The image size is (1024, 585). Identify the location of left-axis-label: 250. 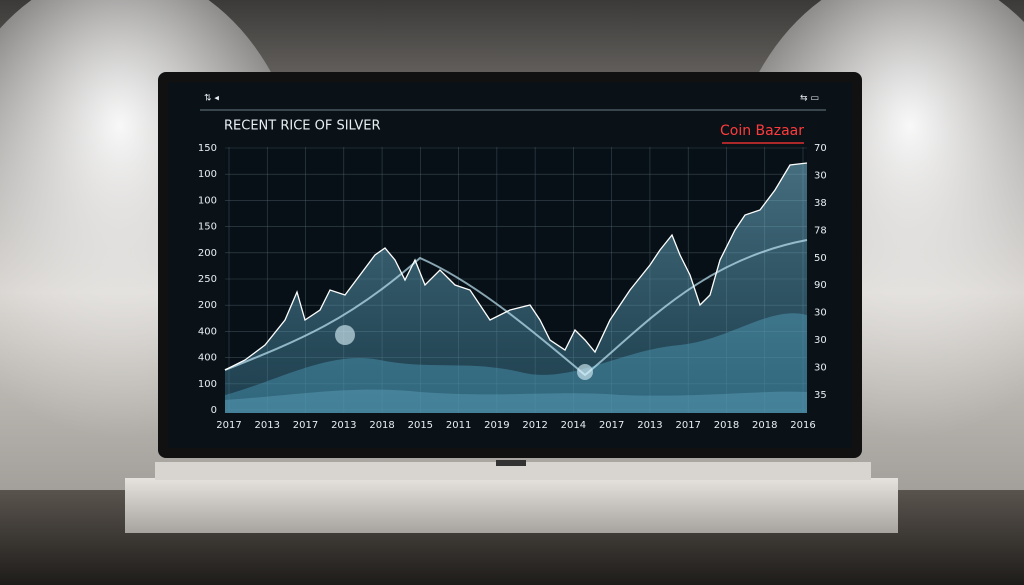
(207, 279).